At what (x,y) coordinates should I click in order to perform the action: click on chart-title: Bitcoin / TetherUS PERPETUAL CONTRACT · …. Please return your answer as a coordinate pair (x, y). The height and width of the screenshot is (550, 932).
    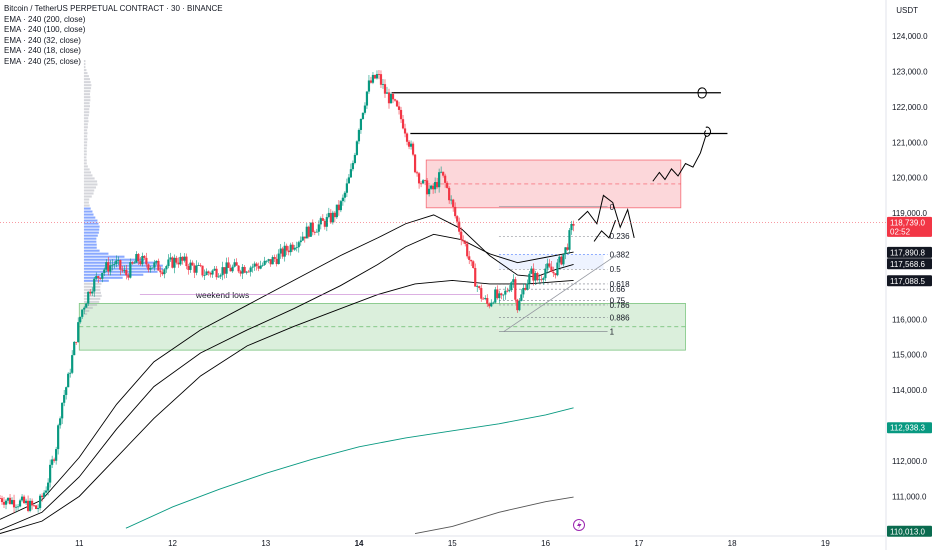
    Looking at the image, I should click on (113, 8).